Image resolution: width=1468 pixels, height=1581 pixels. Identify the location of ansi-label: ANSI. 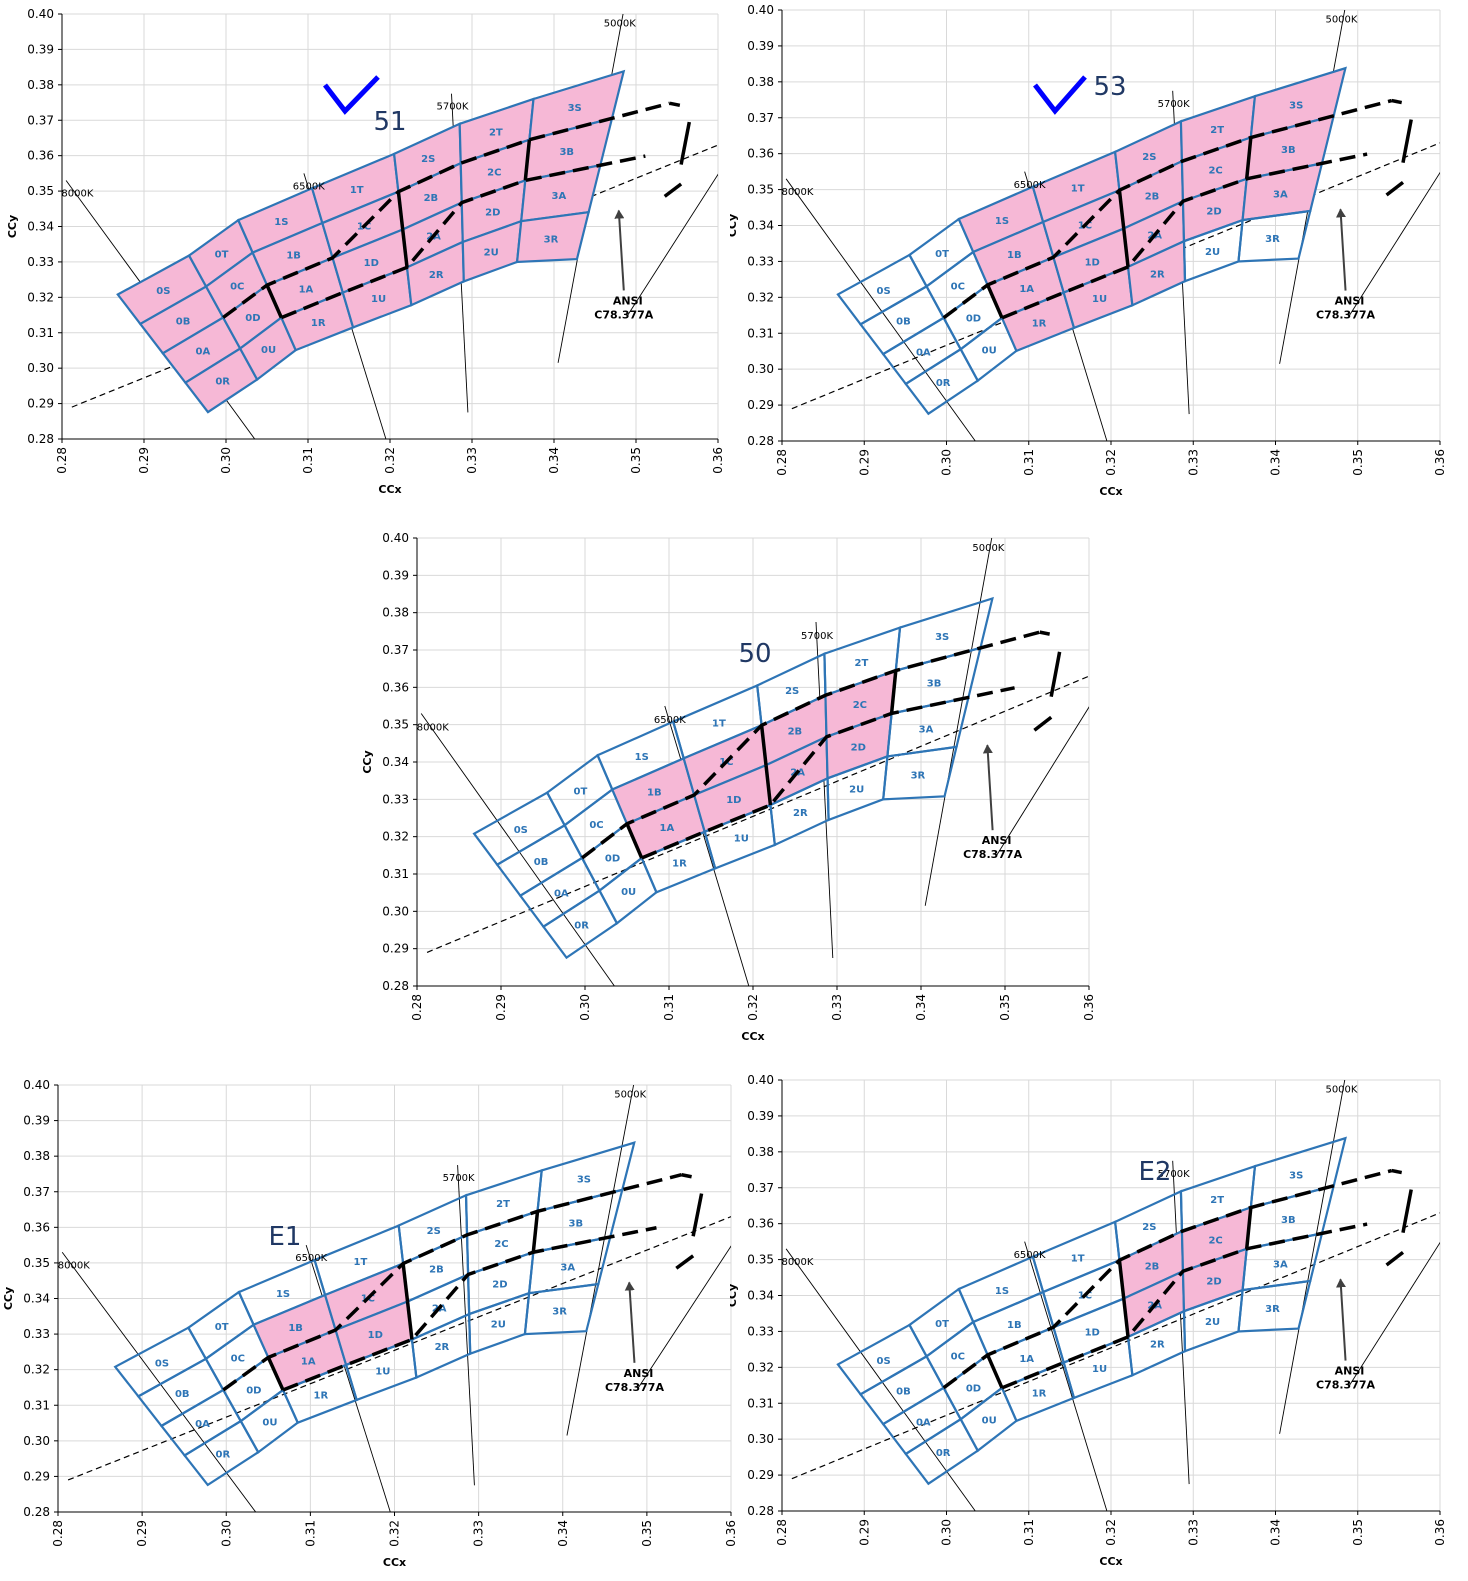
(1350, 1371).